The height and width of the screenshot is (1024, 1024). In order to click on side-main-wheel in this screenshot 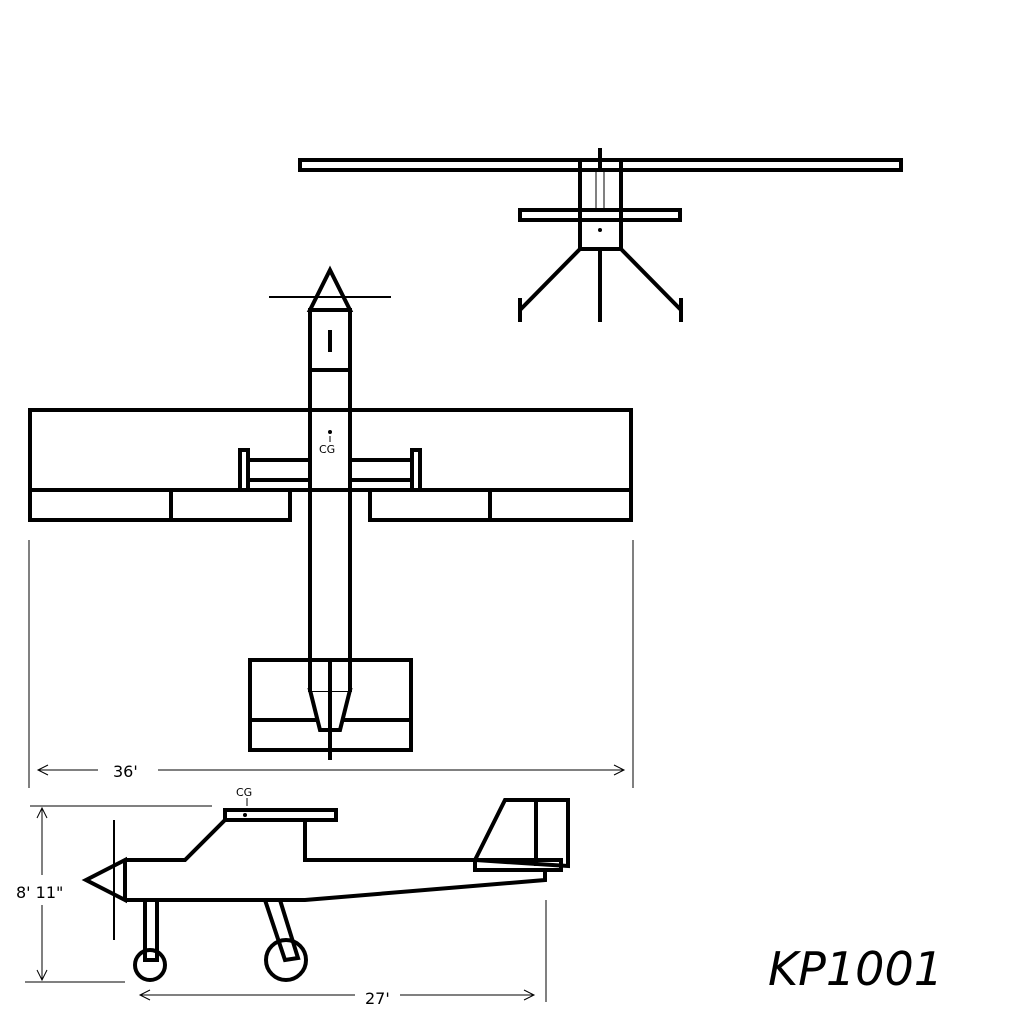, I will do `click(150, 965)`.